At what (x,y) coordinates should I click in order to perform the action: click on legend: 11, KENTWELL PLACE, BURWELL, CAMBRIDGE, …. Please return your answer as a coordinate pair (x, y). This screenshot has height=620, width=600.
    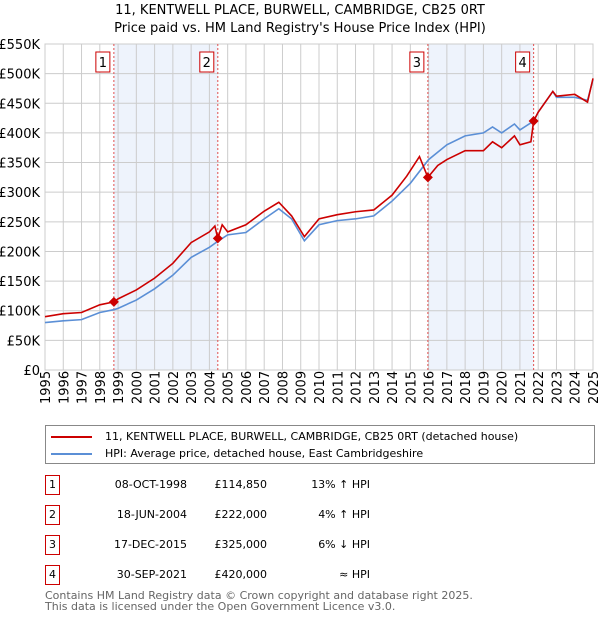
    Looking at the image, I should click on (320, 444).